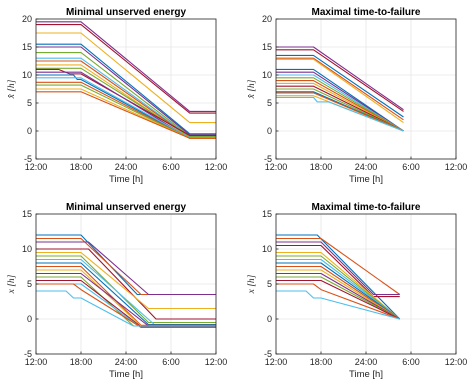  Describe the element at coordinates (126, 12) in the screenshot. I see `chart-title: Minimal unserved energy` at that location.